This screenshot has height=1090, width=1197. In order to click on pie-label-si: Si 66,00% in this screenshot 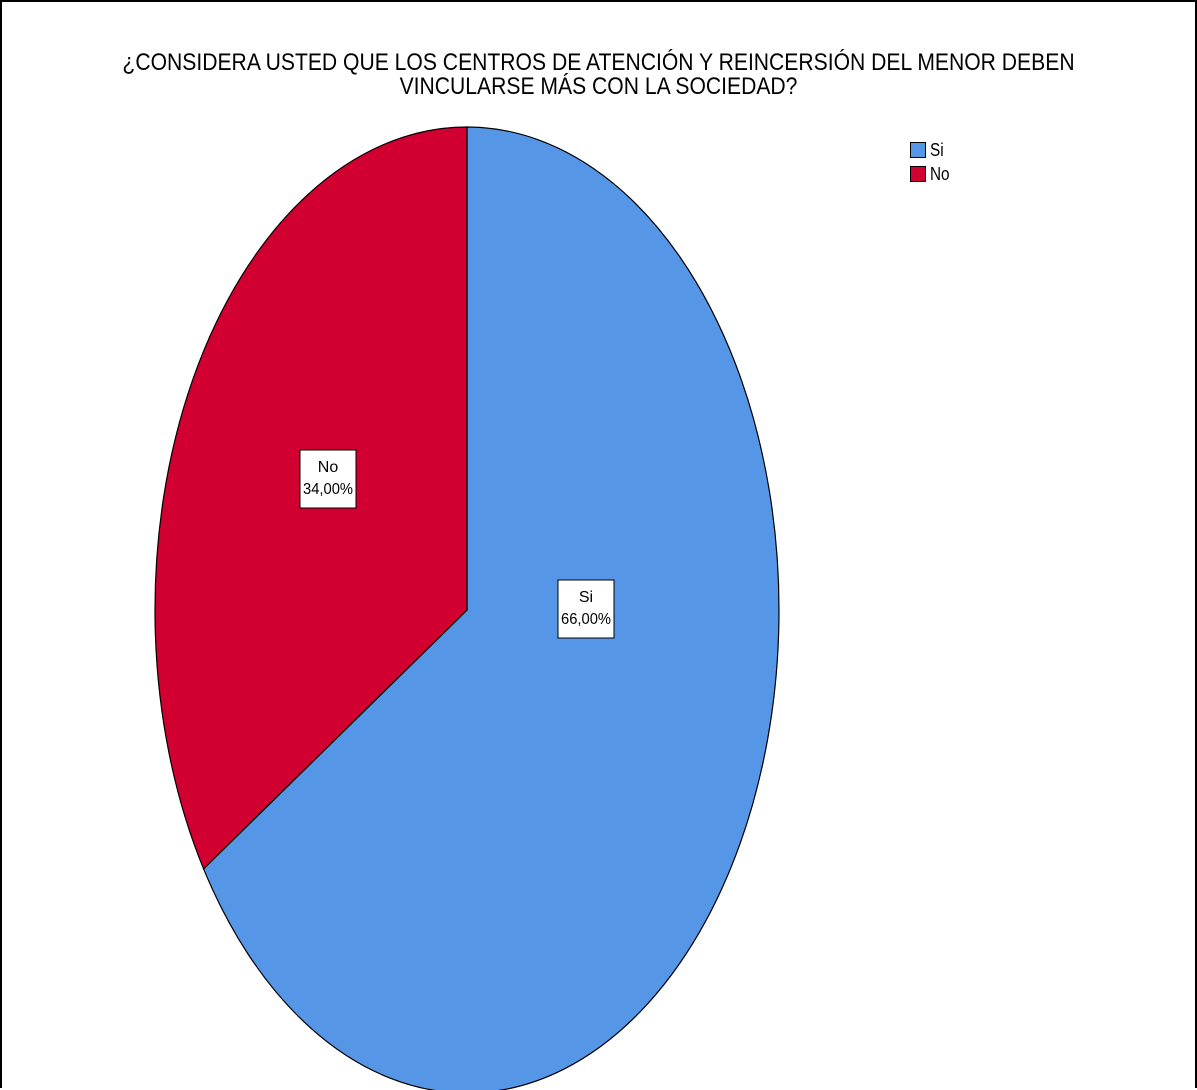, I will do `click(586, 609)`.